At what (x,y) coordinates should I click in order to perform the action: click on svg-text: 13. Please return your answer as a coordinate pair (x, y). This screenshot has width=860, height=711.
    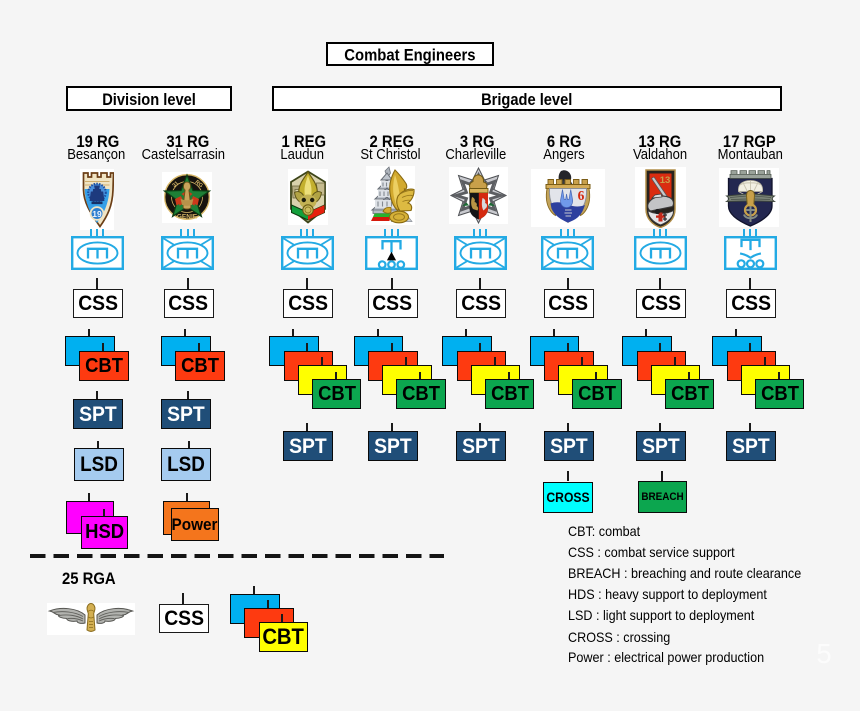
    Looking at the image, I should click on (665, 180).